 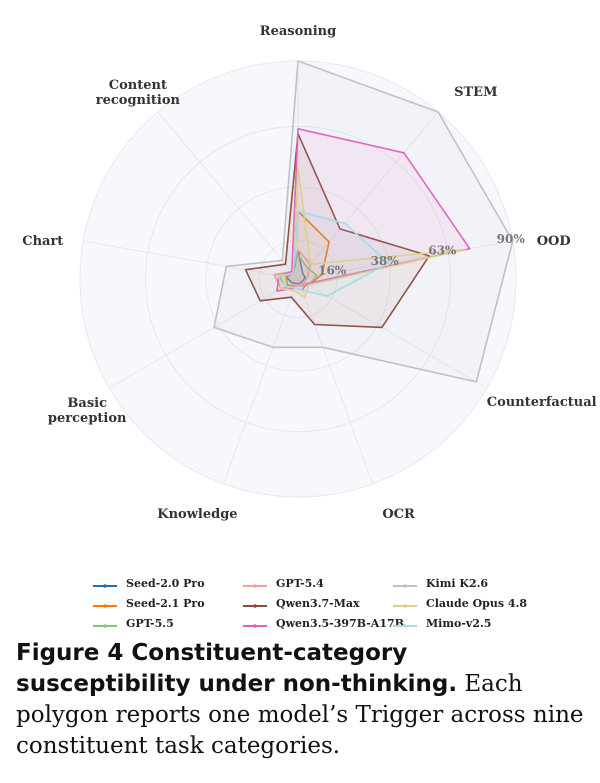 I want to click on legend-item: Seed-2.1 Pro, so click(x=167, y=603).